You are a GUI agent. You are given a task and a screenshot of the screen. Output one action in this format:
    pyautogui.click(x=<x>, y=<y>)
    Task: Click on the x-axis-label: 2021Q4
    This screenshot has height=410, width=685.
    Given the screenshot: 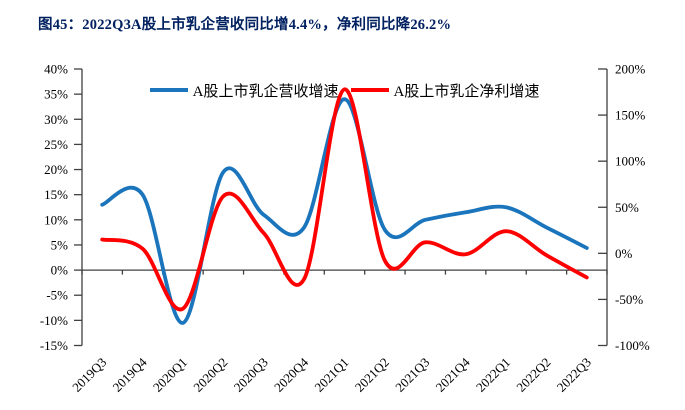 What is the action you would take?
    pyautogui.click(x=453, y=374)
    